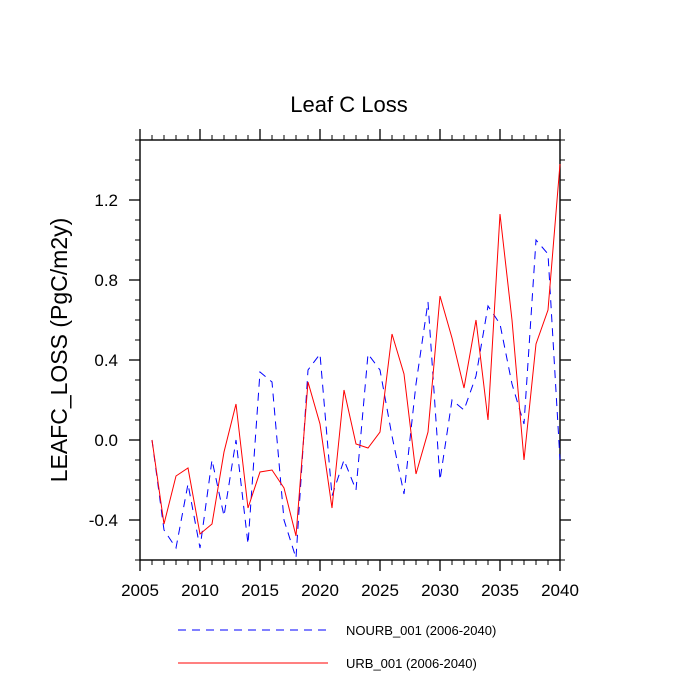  I want to click on x-tick-label: 2020, so click(320, 590).